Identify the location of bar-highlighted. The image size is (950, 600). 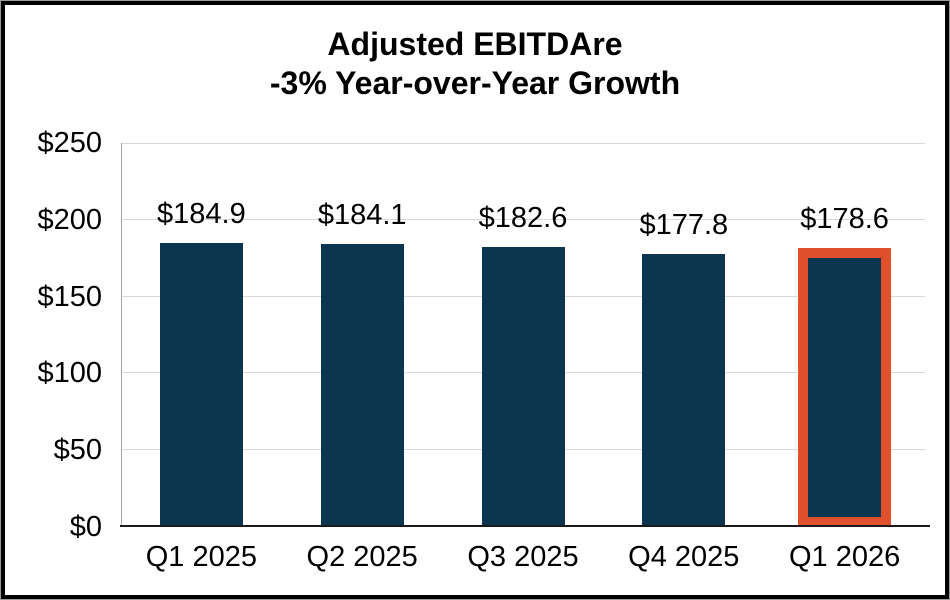
(845, 387).